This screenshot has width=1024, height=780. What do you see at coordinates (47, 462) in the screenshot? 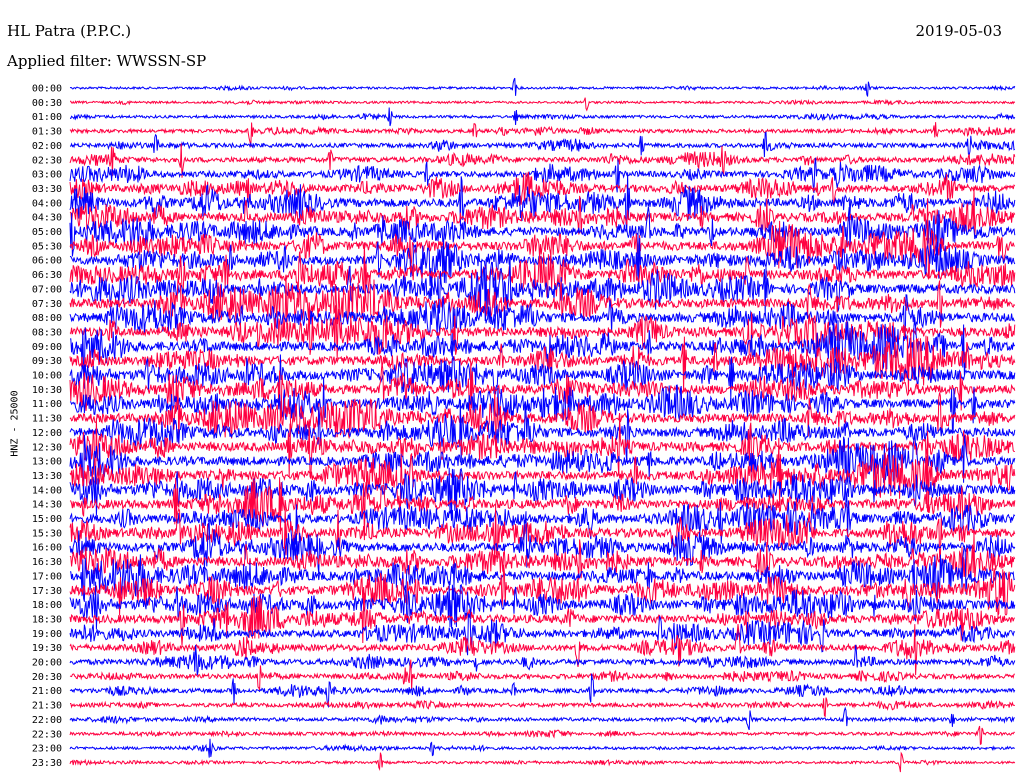
I see `time-label: 13:00` at bounding box center [47, 462].